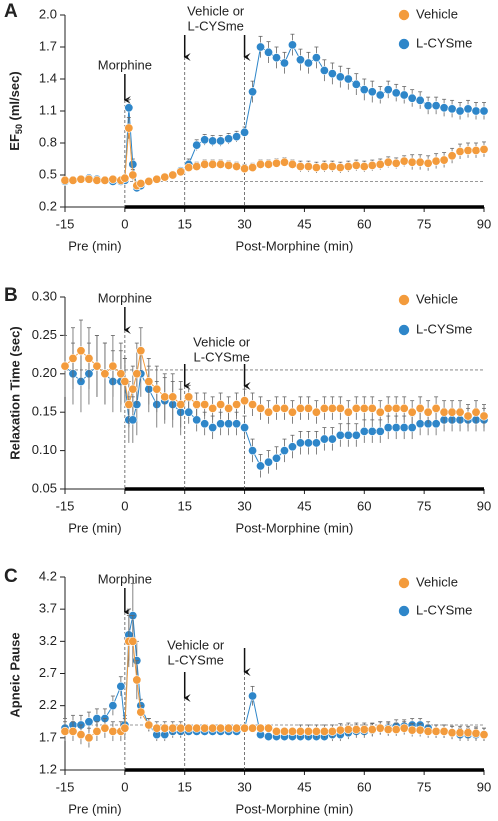 The width and height of the screenshot is (498, 821). What do you see at coordinates (48, 205) in the screenshot?
I see `y-tick-label: 0.2` at bounding box center [48, 205].